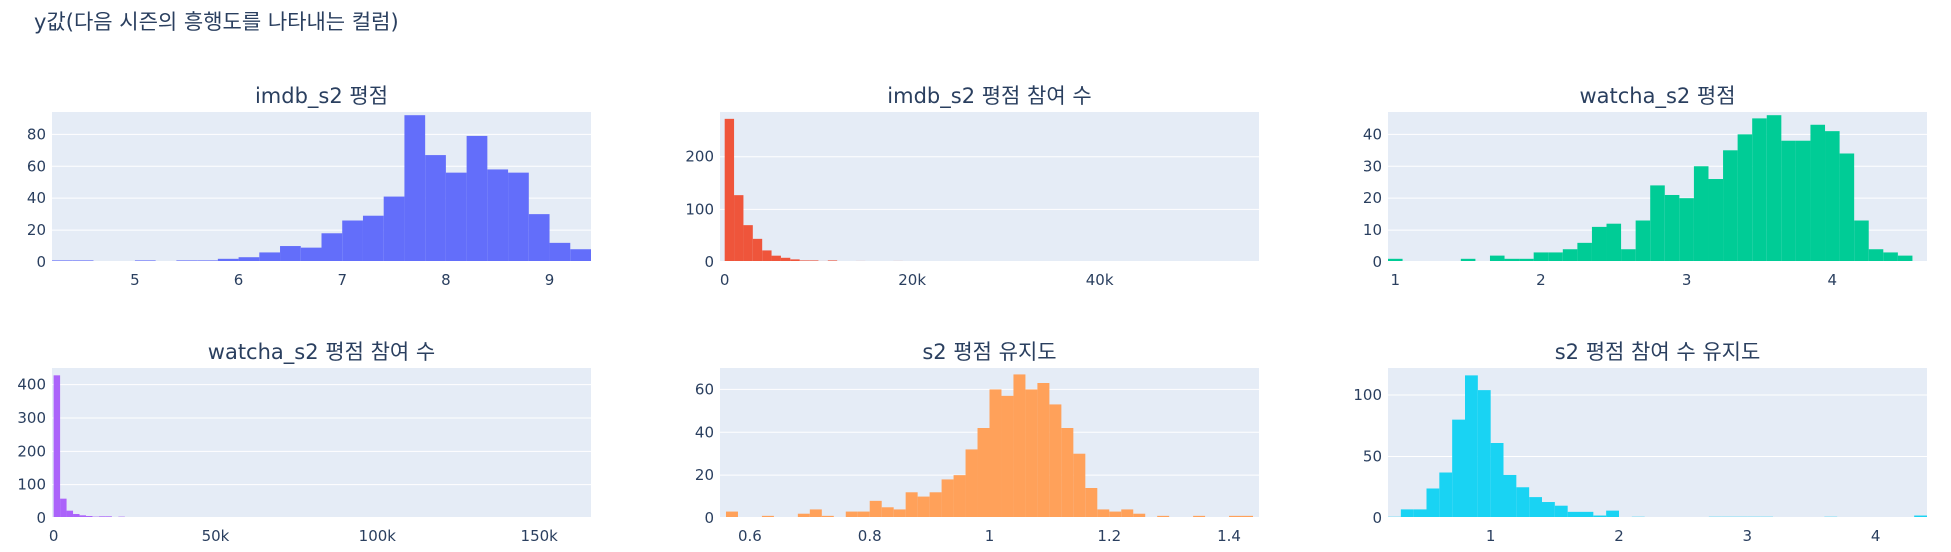  I want to click on bars, so click(989, 446).